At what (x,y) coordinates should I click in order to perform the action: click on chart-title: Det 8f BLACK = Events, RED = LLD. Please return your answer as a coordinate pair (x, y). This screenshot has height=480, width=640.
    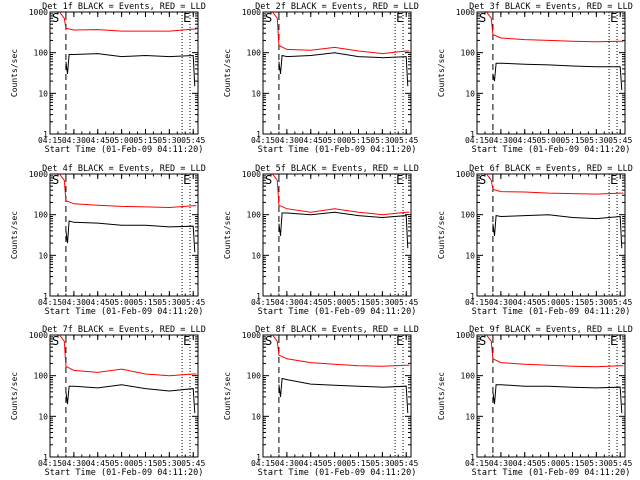
    Looking at the image, I should click on (337, 330).